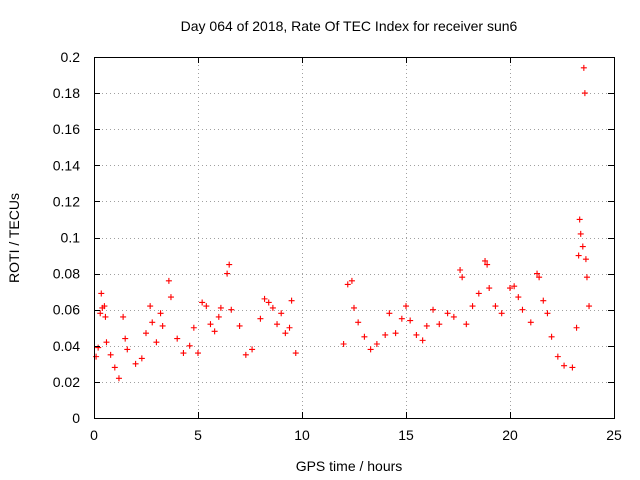 The width and height of the screenshot is (640, 480). Describe the element at coordinates (66, 93) in the screenshot. I see `y-tick-label: 0.18` at that location.